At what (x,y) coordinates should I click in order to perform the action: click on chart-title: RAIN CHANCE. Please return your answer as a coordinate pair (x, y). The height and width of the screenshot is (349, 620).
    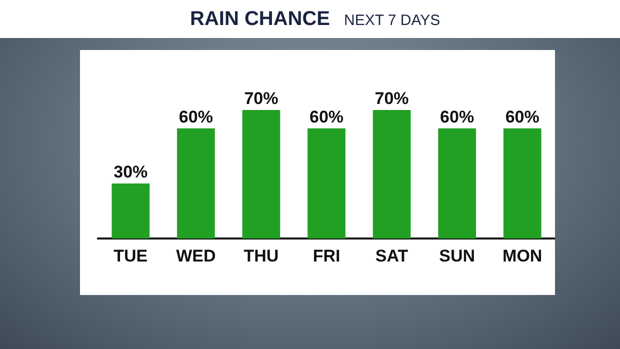
    Looking at the image, I should click on (260, 19).